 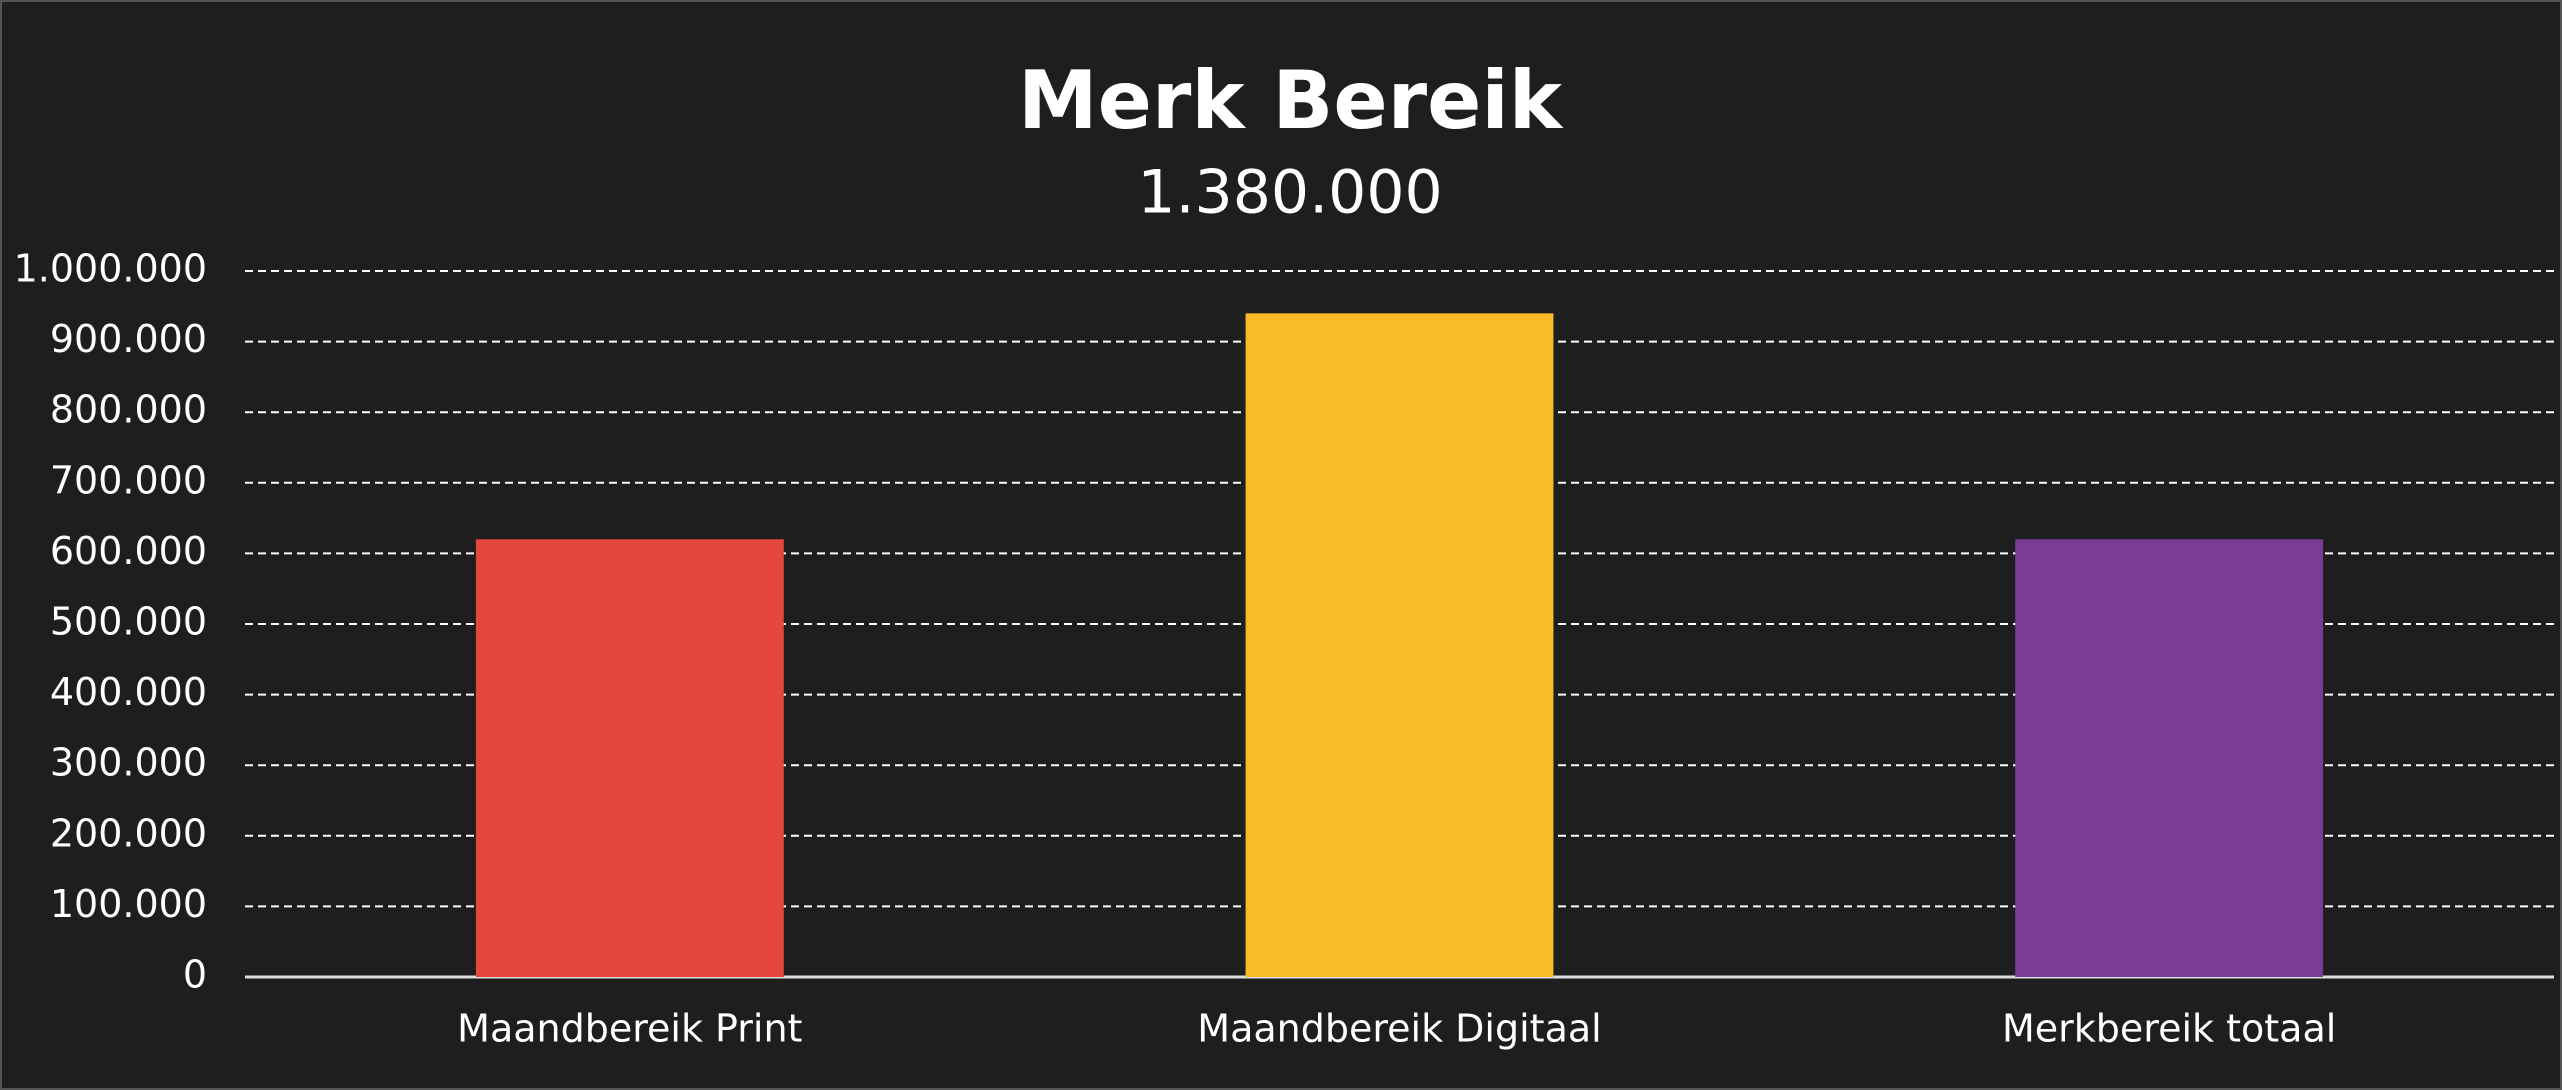 What do you see at coordinates (2169, 1029) in the screenshot?
I see `x-tick-label: Merkbereik totaal` at bounding box center [2169, 1029].